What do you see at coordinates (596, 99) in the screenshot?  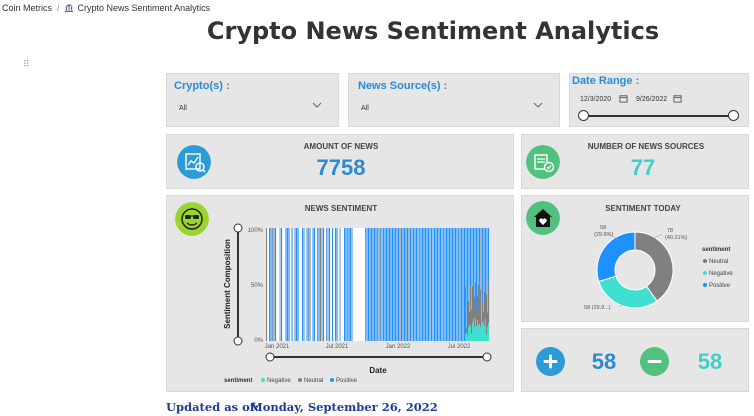 I see `date-start-input: 12/3/2020` at bounding box center [596, 99].